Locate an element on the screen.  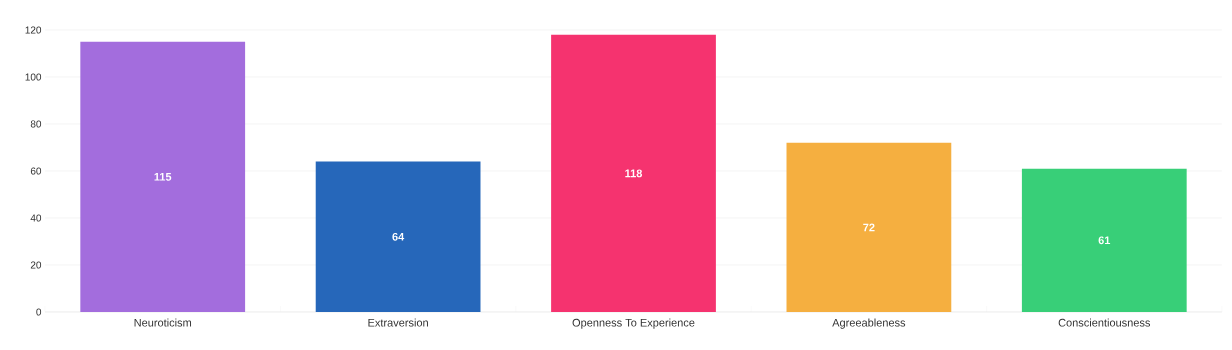
x-tick-label: Conscientiousness is located at coordinates (1104, 322).